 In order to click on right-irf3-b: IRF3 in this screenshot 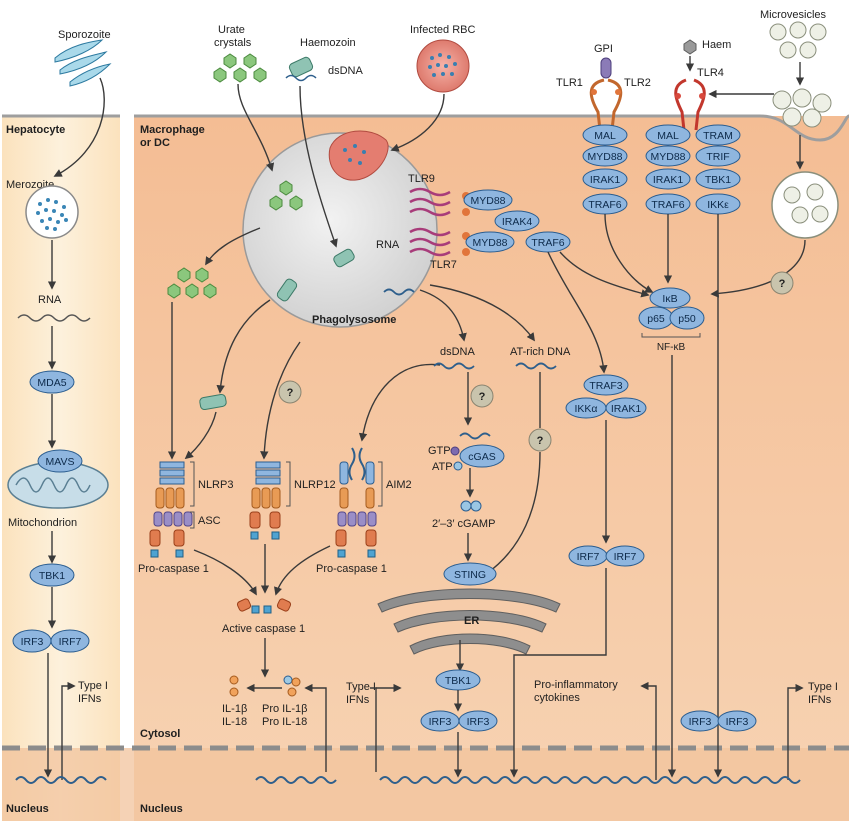, I will do `click(737, 721)`.